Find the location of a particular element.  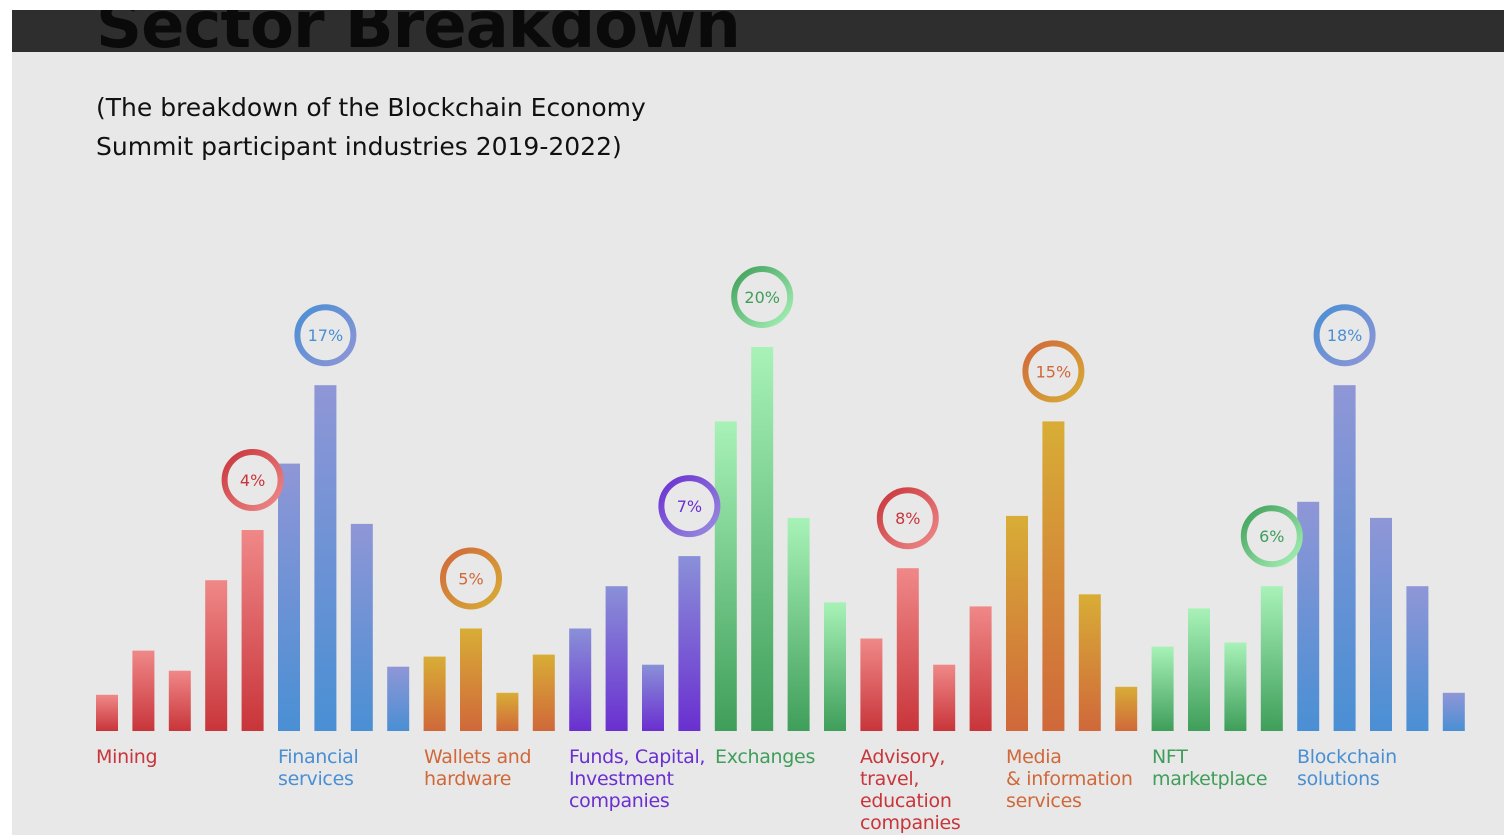

percent-label: 8% is located at coordinates (907, 518).